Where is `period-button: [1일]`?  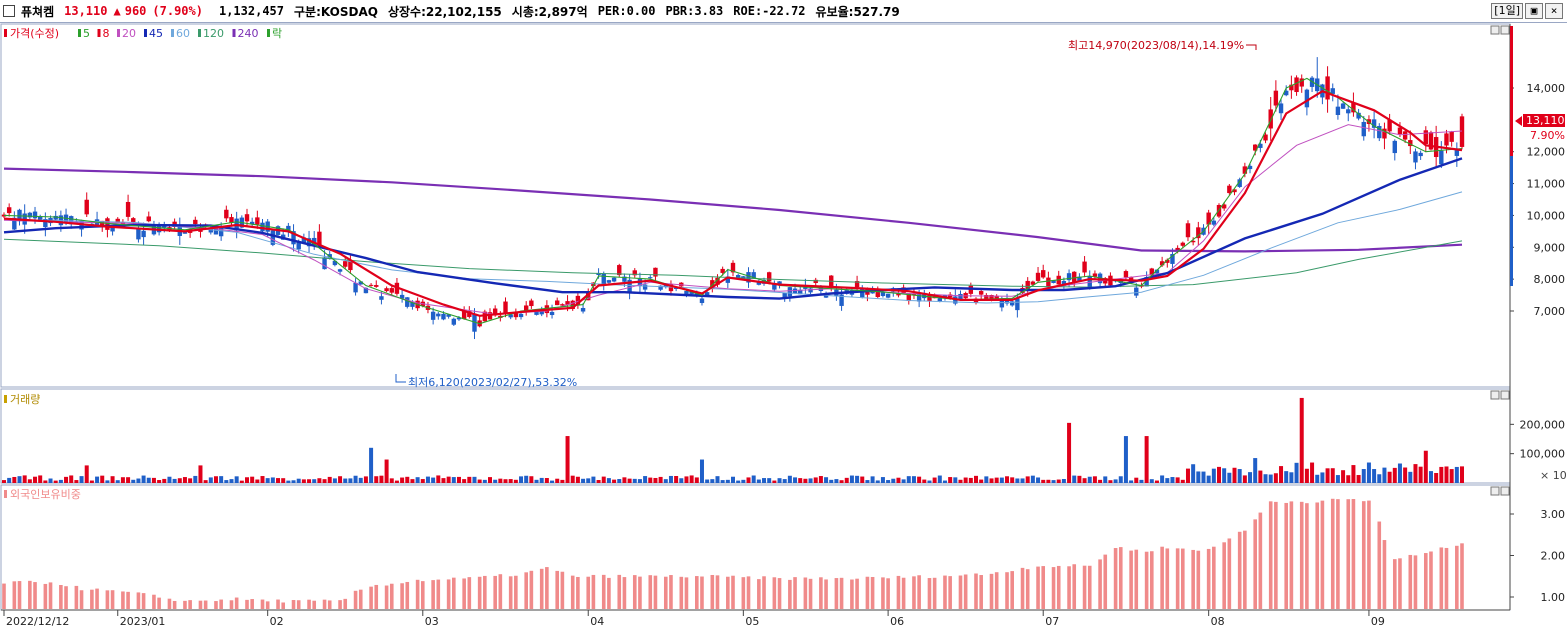 period-button: [1일] is located at coordinates (1507, 11).